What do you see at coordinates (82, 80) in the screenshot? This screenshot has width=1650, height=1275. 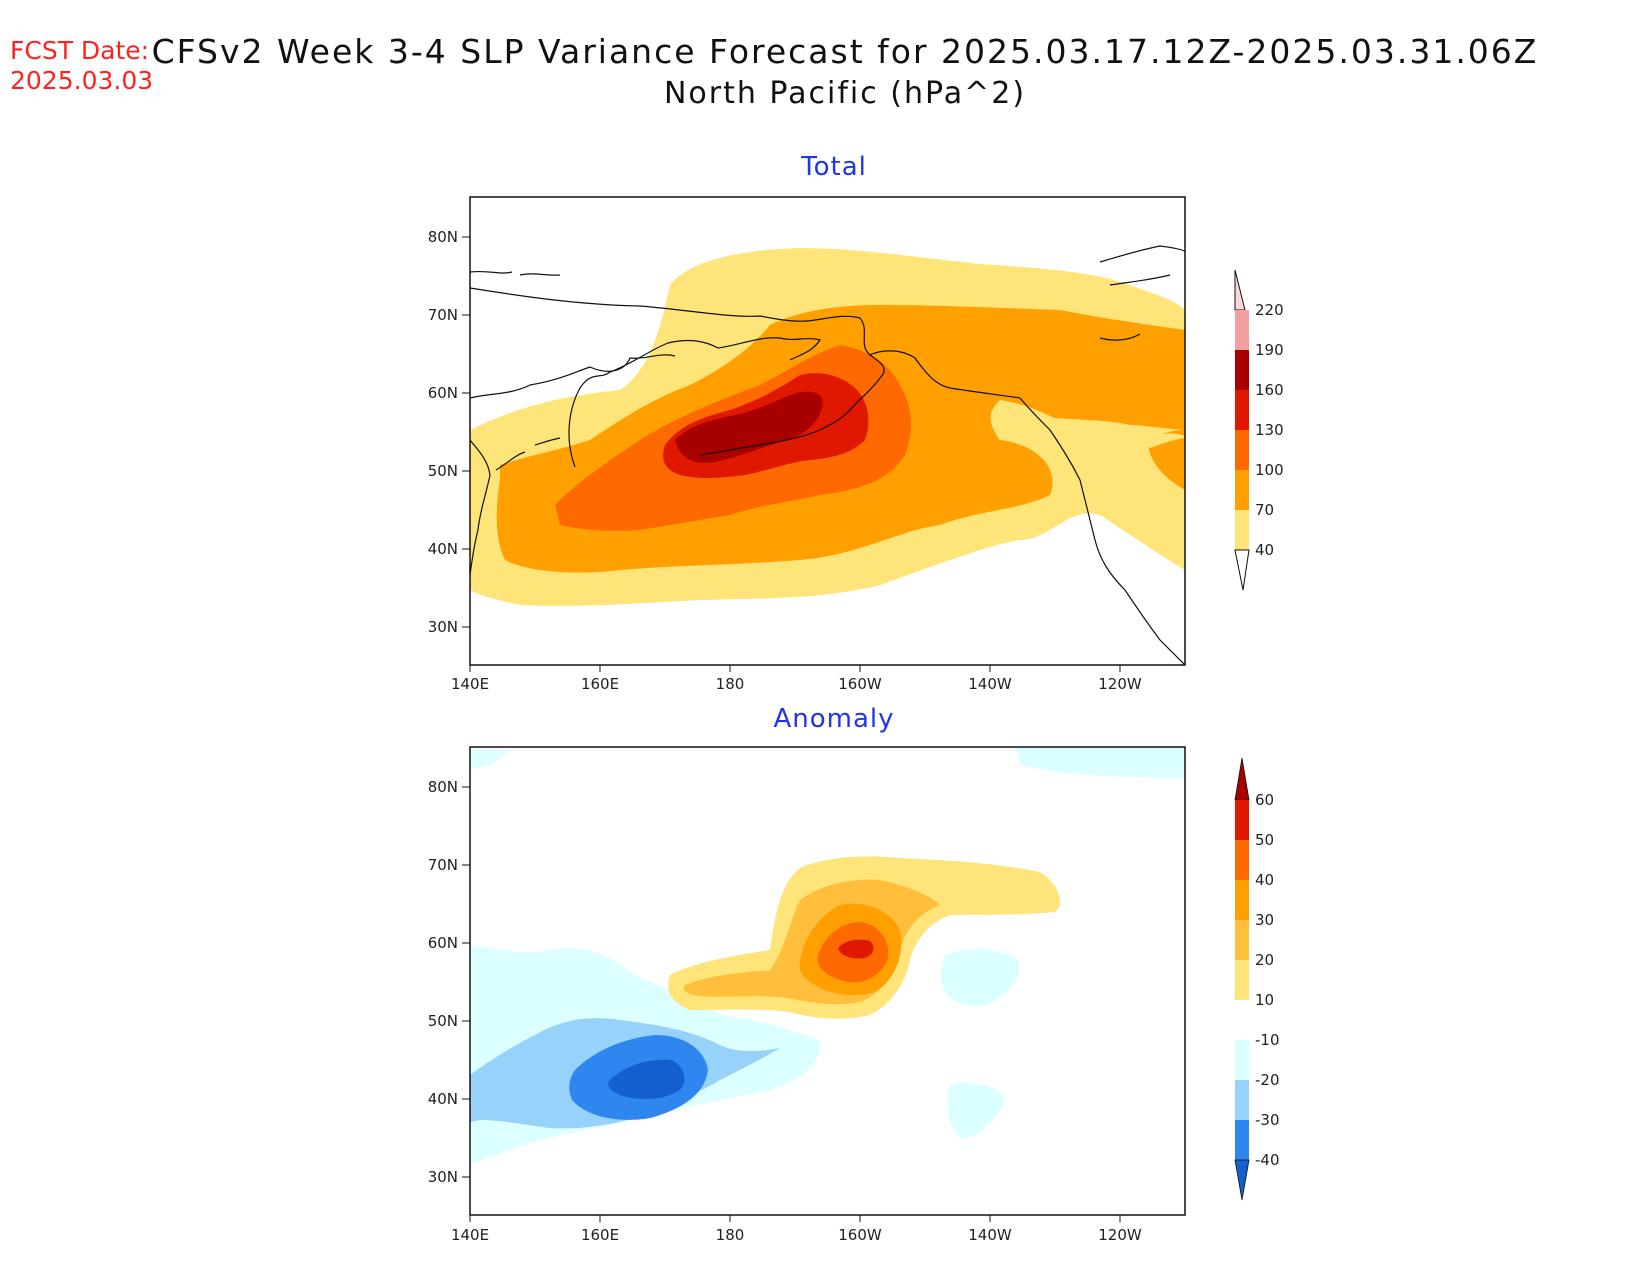 I see `forecast-date-value: 2025.03.03` at bounding box center [82, 80].